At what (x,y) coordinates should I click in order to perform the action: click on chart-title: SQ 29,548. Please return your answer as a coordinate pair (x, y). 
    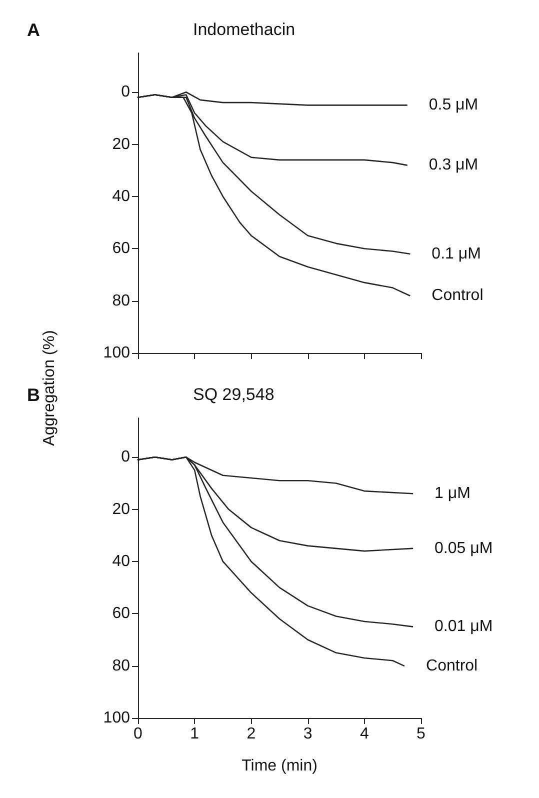
    Looking at the image, I should click on (233, 394).